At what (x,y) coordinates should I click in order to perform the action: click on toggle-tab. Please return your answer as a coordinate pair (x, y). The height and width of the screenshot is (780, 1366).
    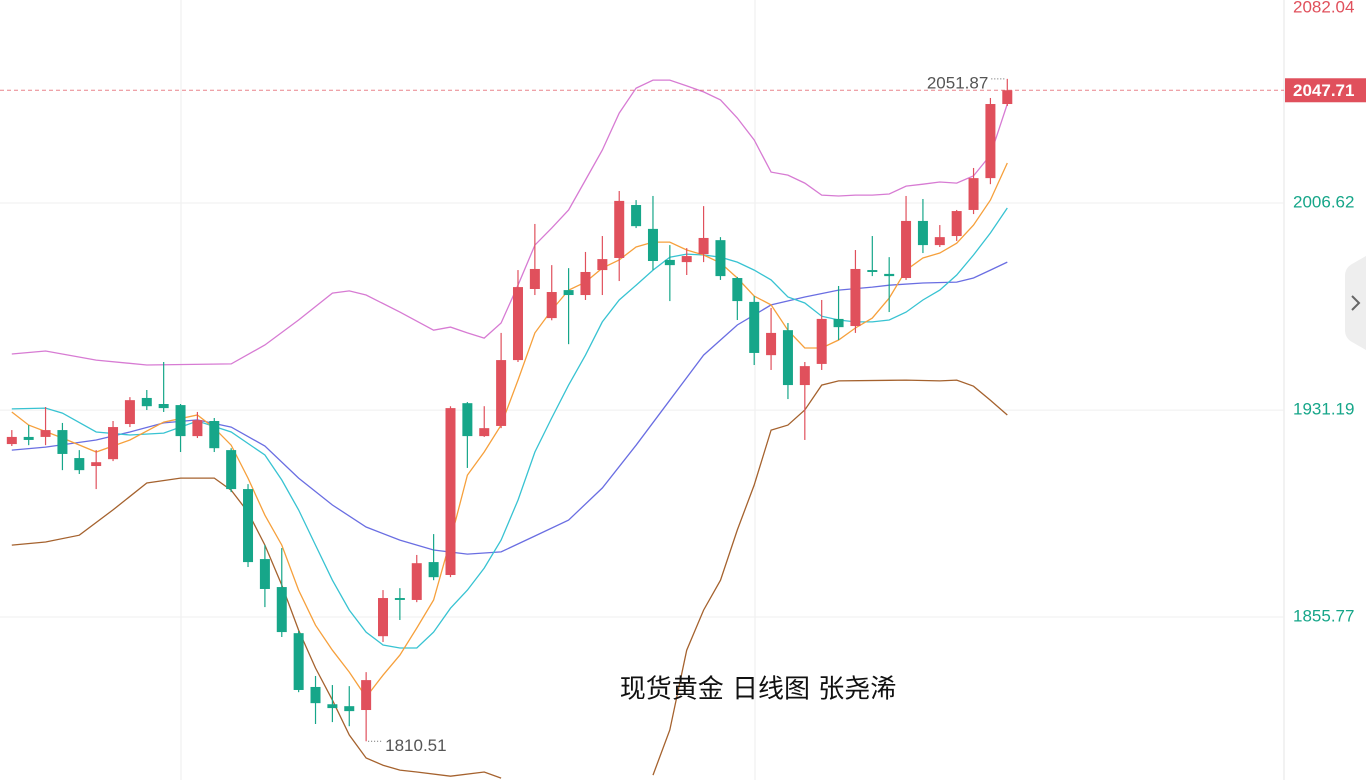
    Looking at the image, I should click on (1355, 303).